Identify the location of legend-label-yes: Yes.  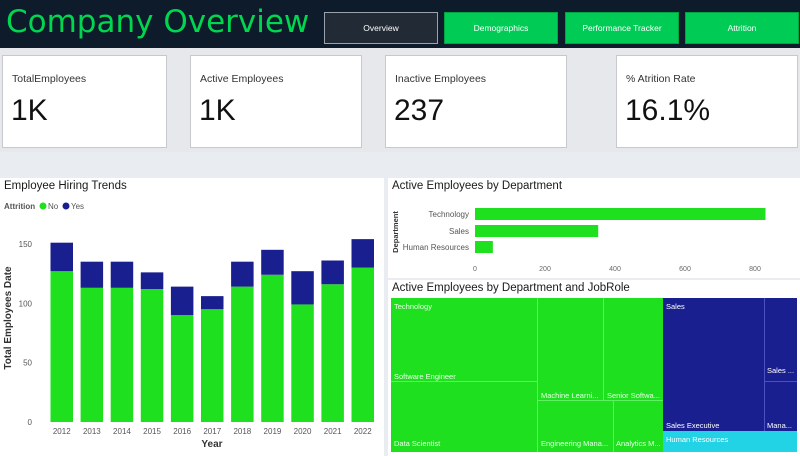
(77, 206).